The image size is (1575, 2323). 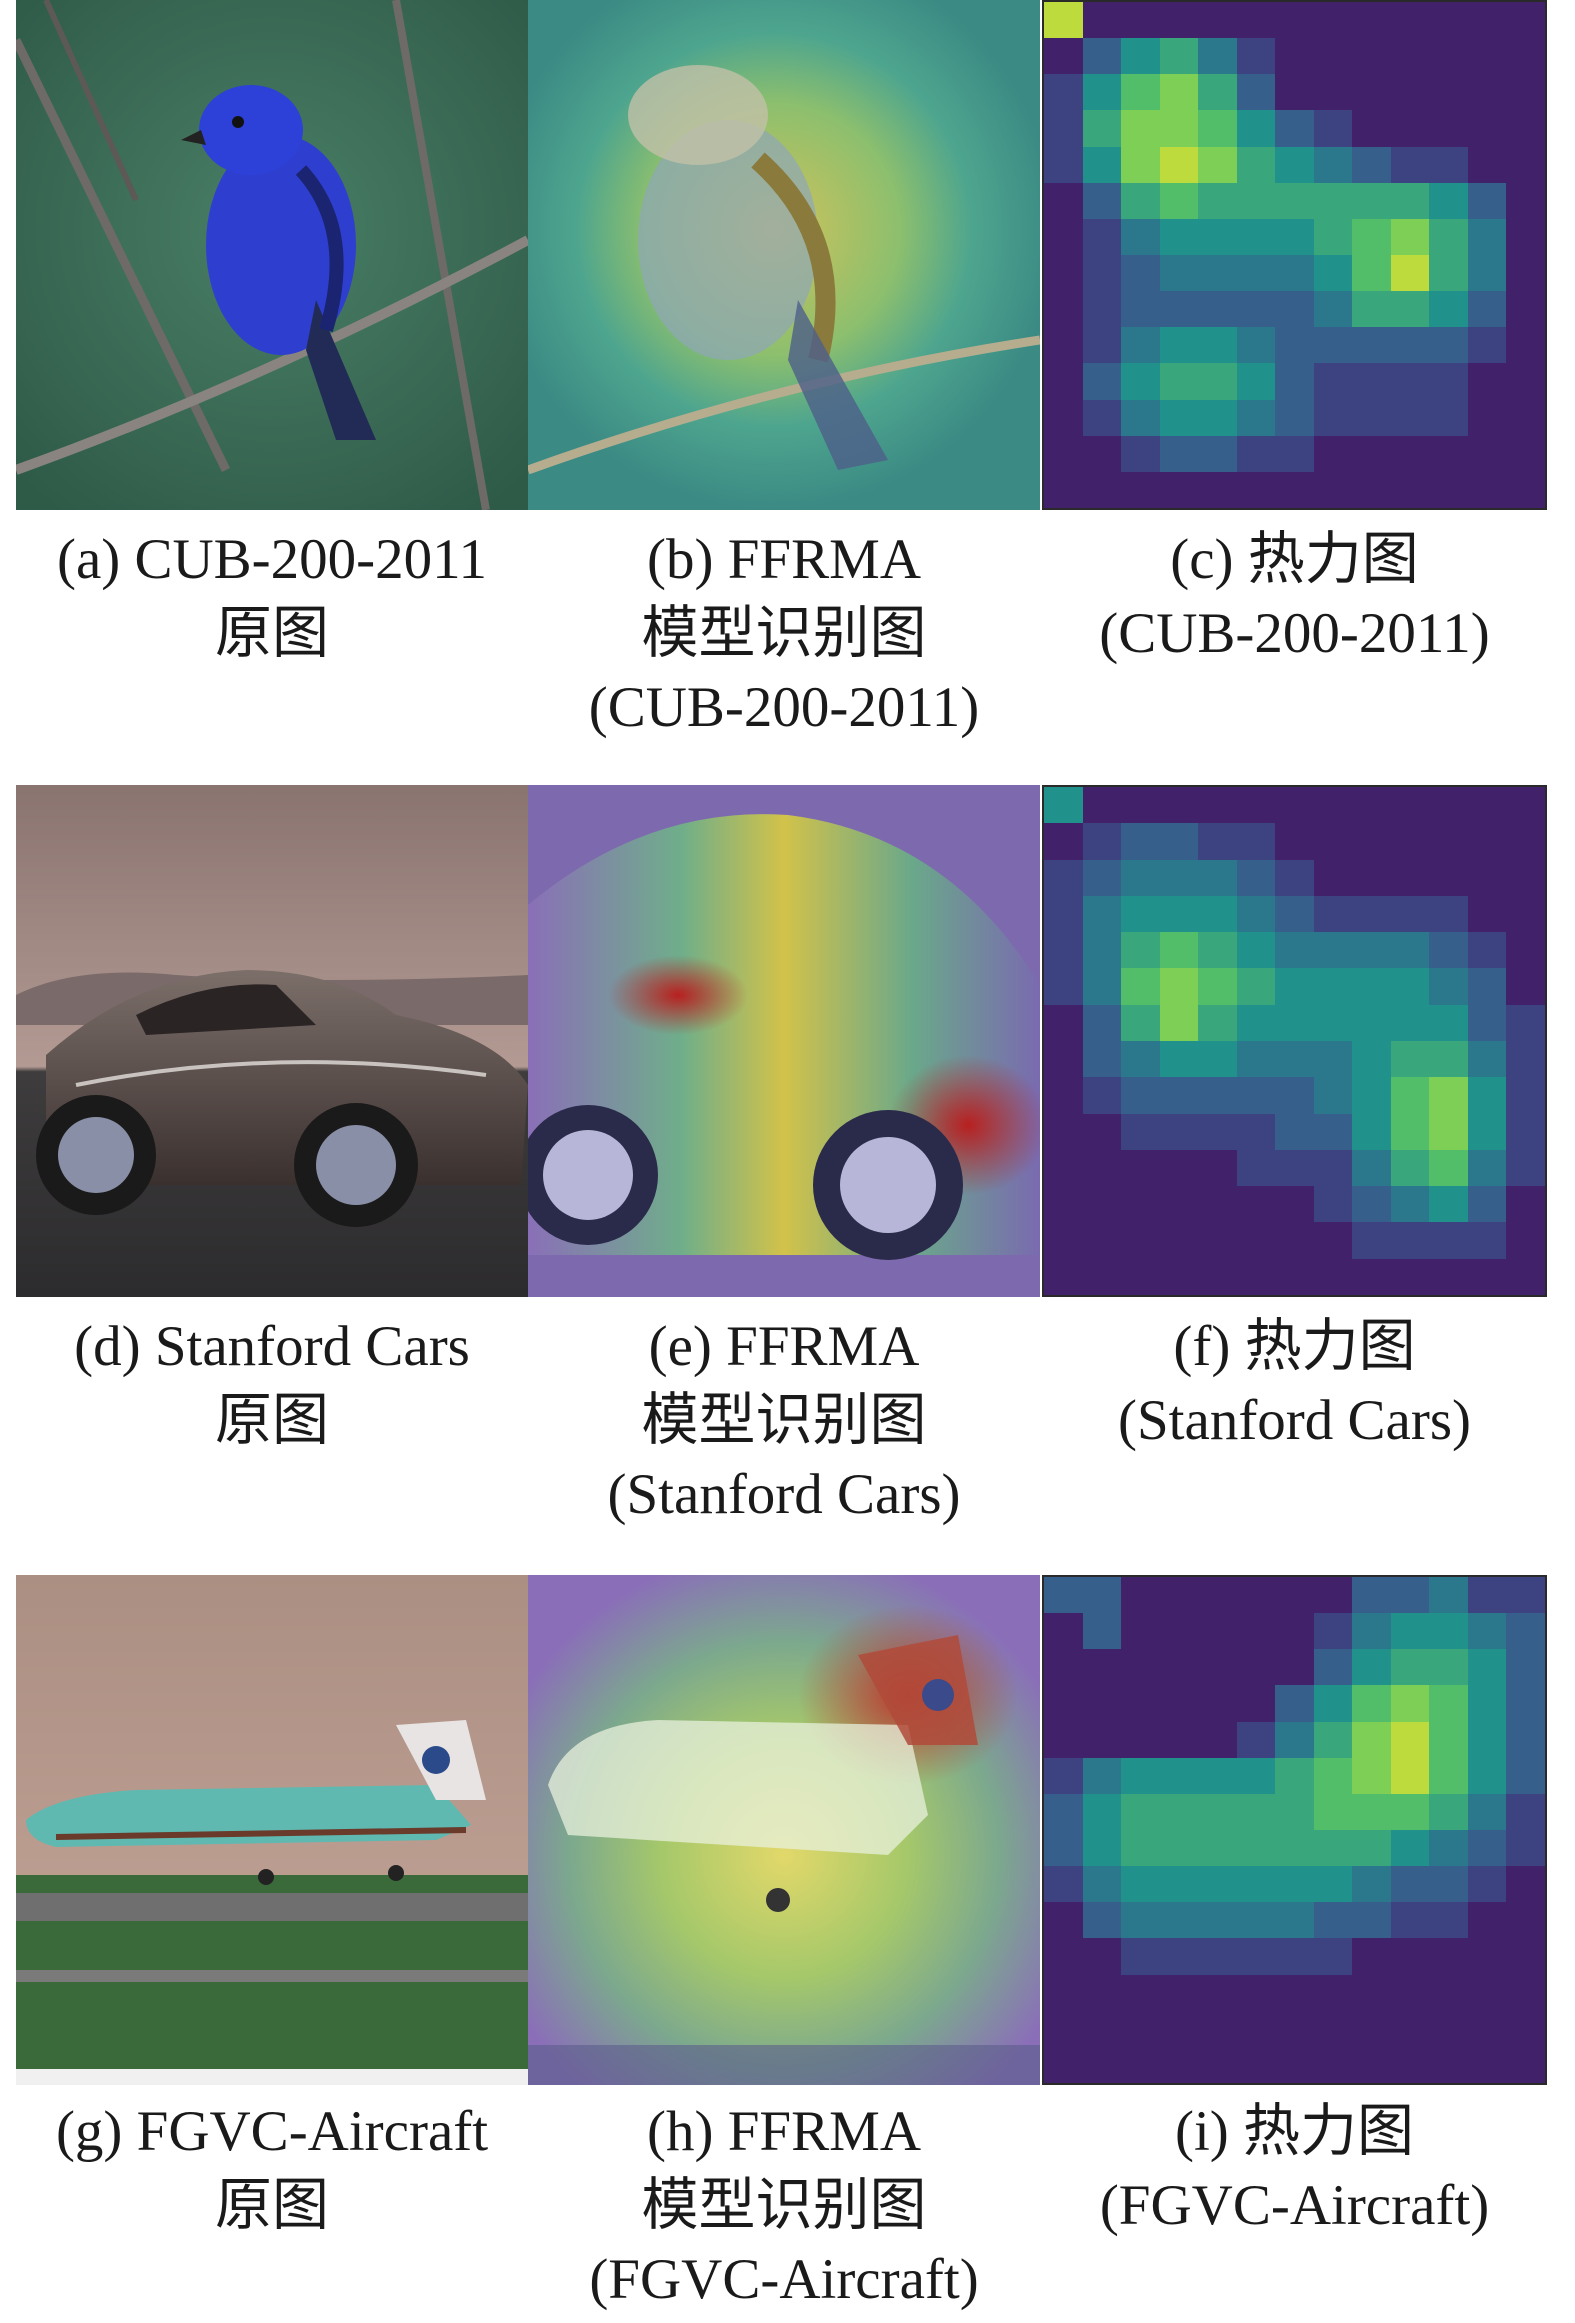 What do you see at coordinates (784, 1420) in the screenshot?
I see `caption-line: 模型识别图` at bounding box center [784, 1420].